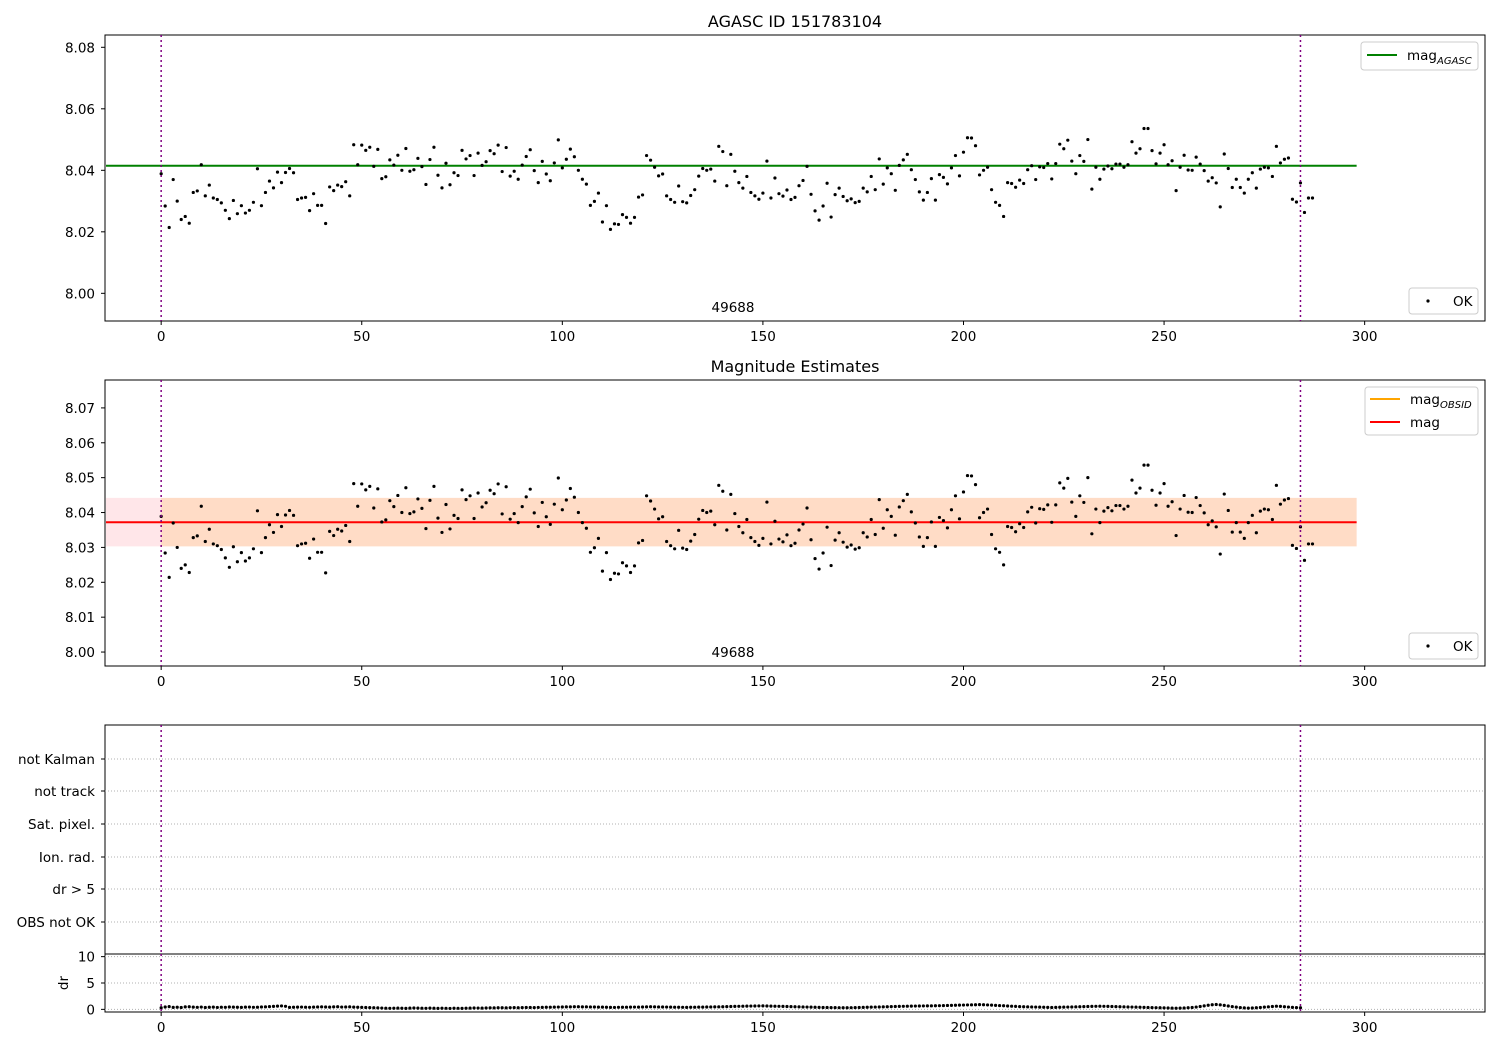  What do you see at coordinates (964, 1028) in the screenshot?
I see `dr-x-tick-label: 200` at bounding box center [964, 1028].